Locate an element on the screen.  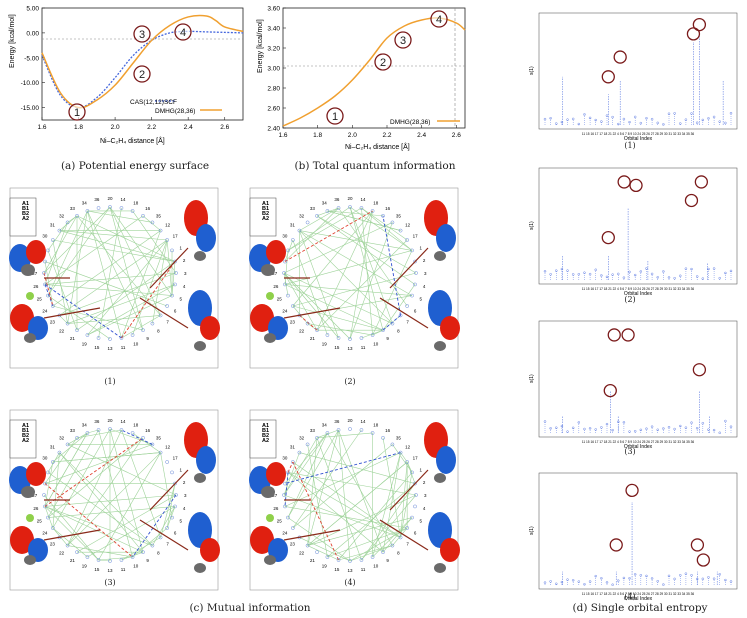
entropy-highlight-circle is located at coordinates (620, 57).